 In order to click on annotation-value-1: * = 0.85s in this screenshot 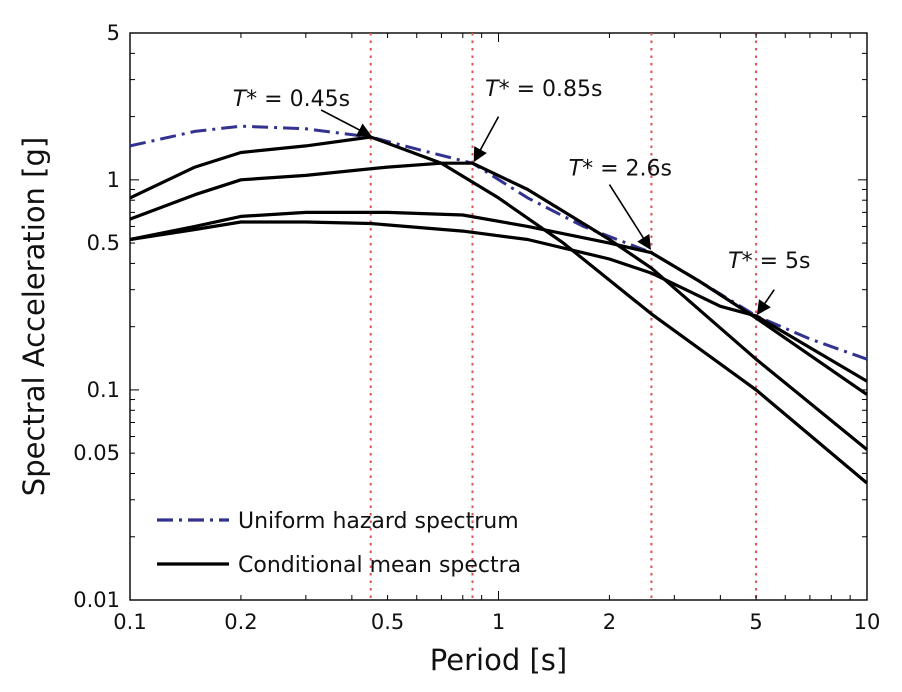, I will do `click(551, 89)`.